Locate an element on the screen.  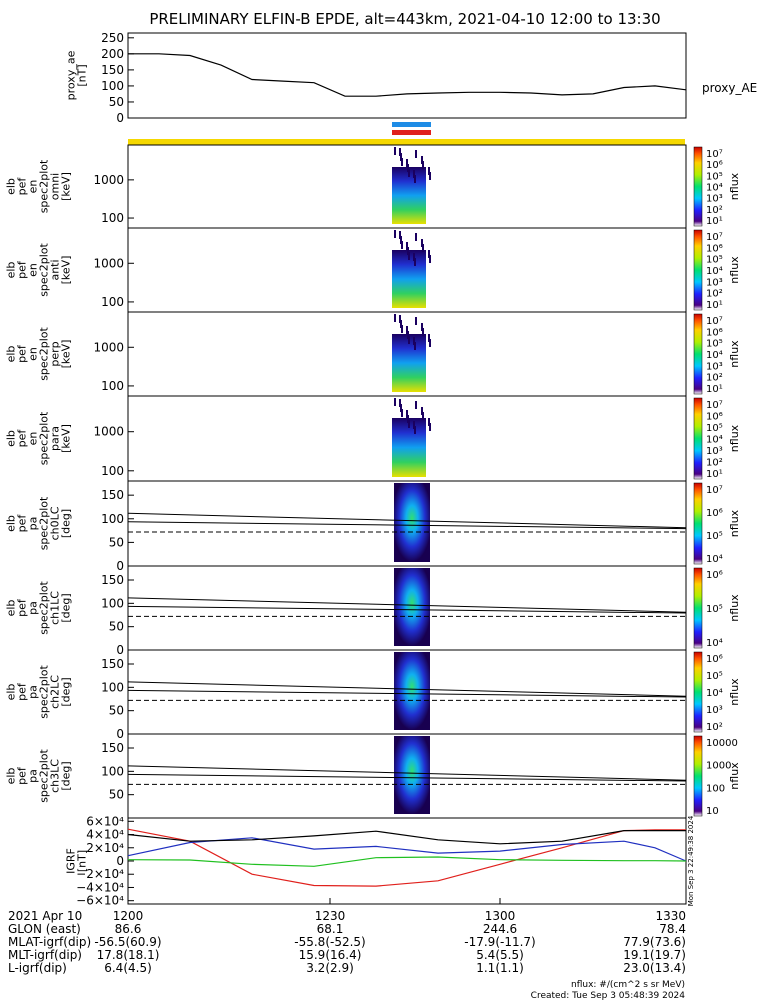
footer-row-label: GLON (east) is located at coordinates (44, 929).